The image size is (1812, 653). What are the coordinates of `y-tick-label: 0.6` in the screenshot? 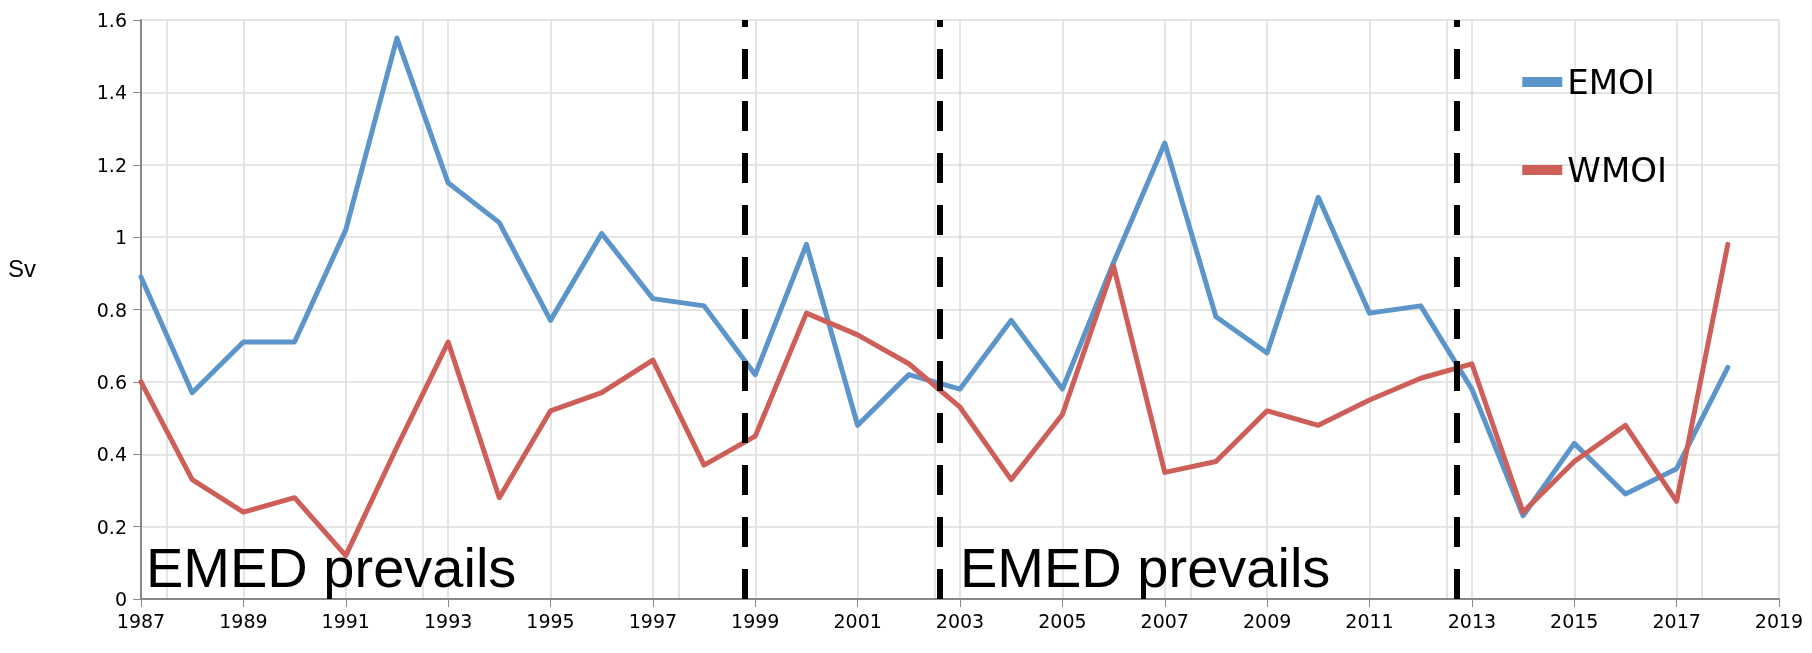 It's located at (111, 381).